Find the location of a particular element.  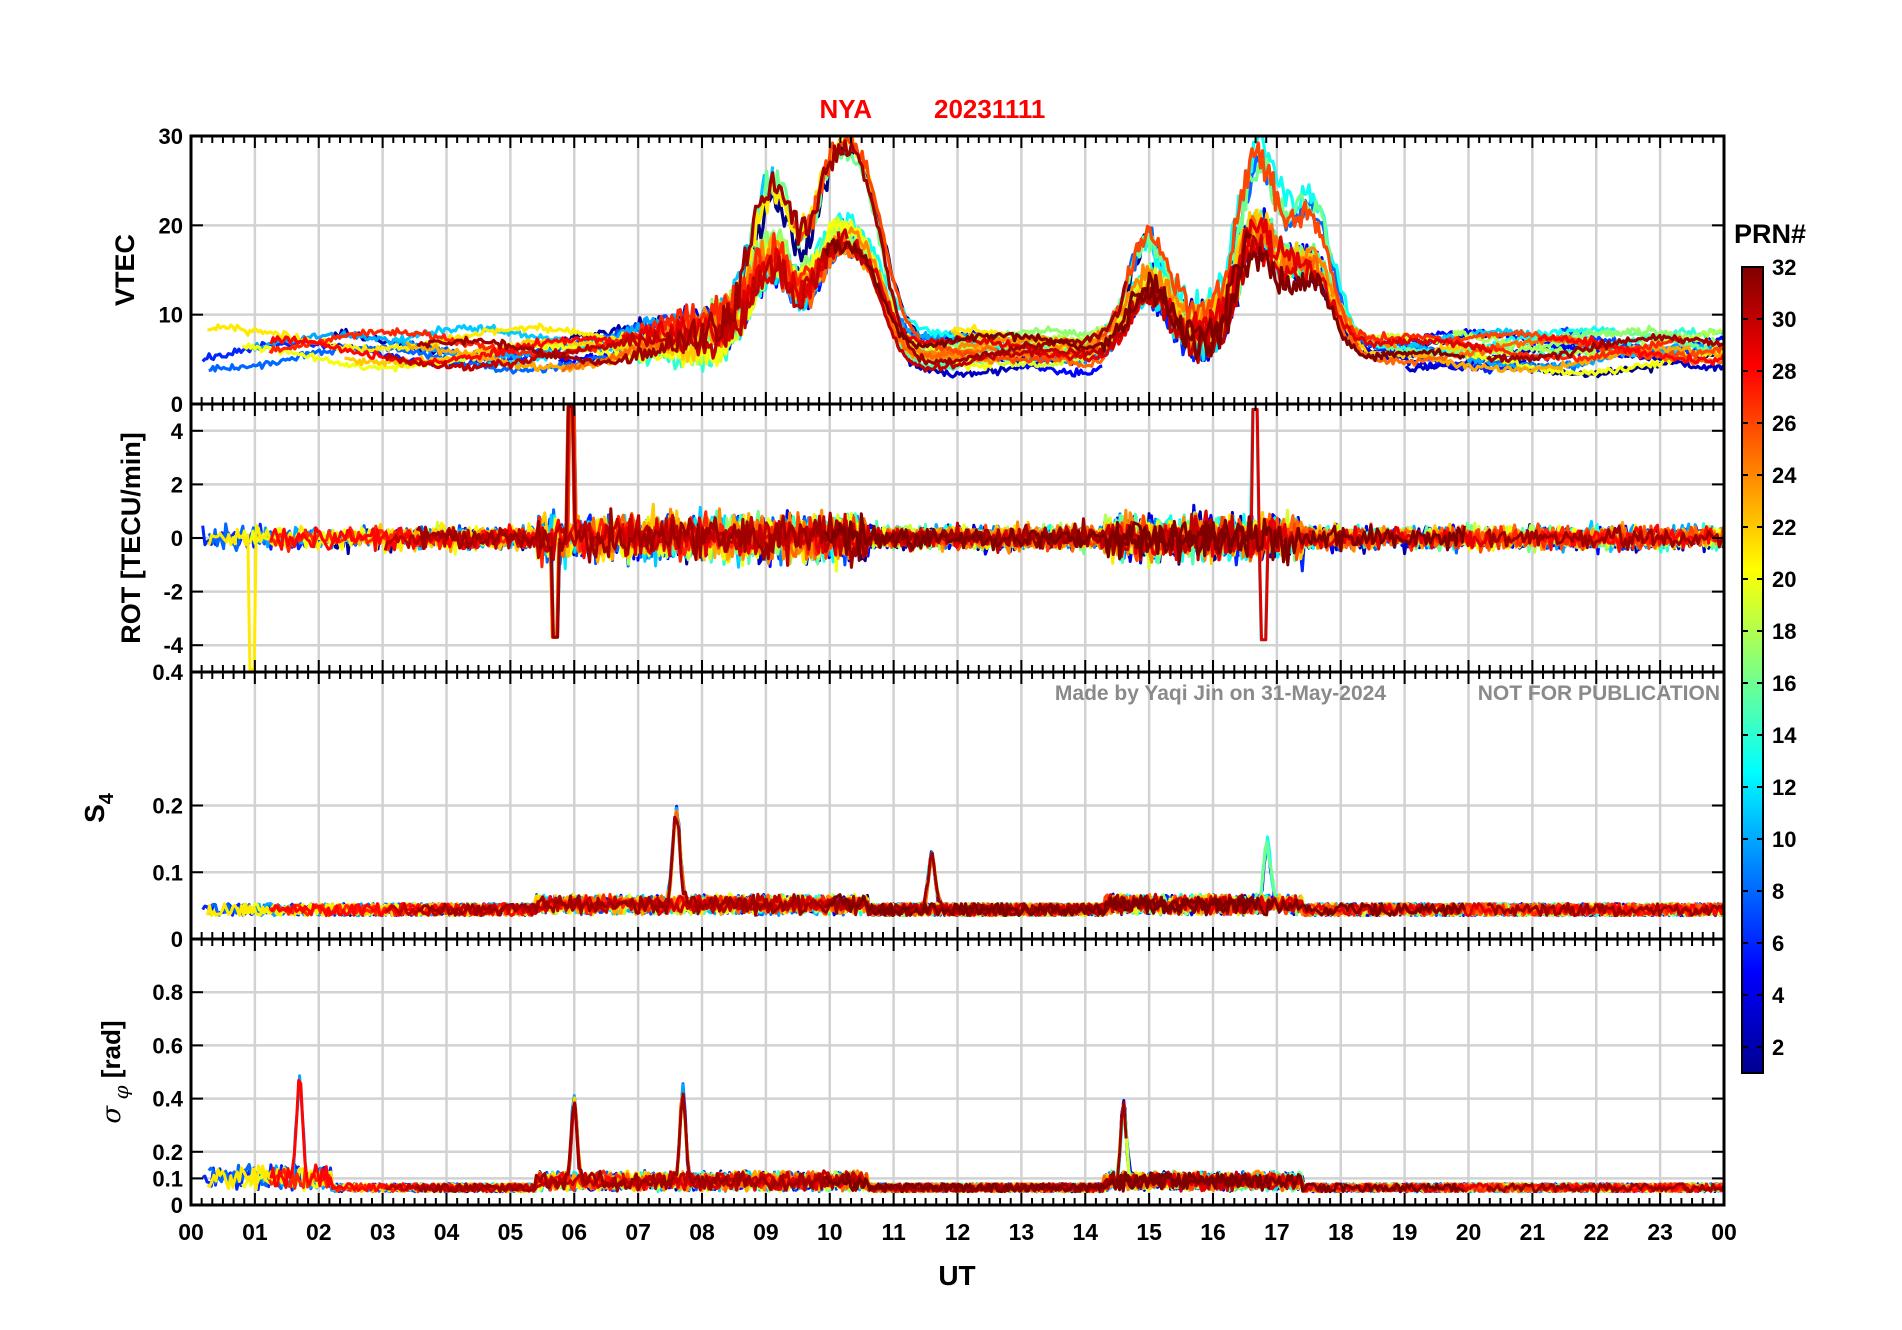

colorbar-tick-label: 6 is located at coordinates (1778, 943).